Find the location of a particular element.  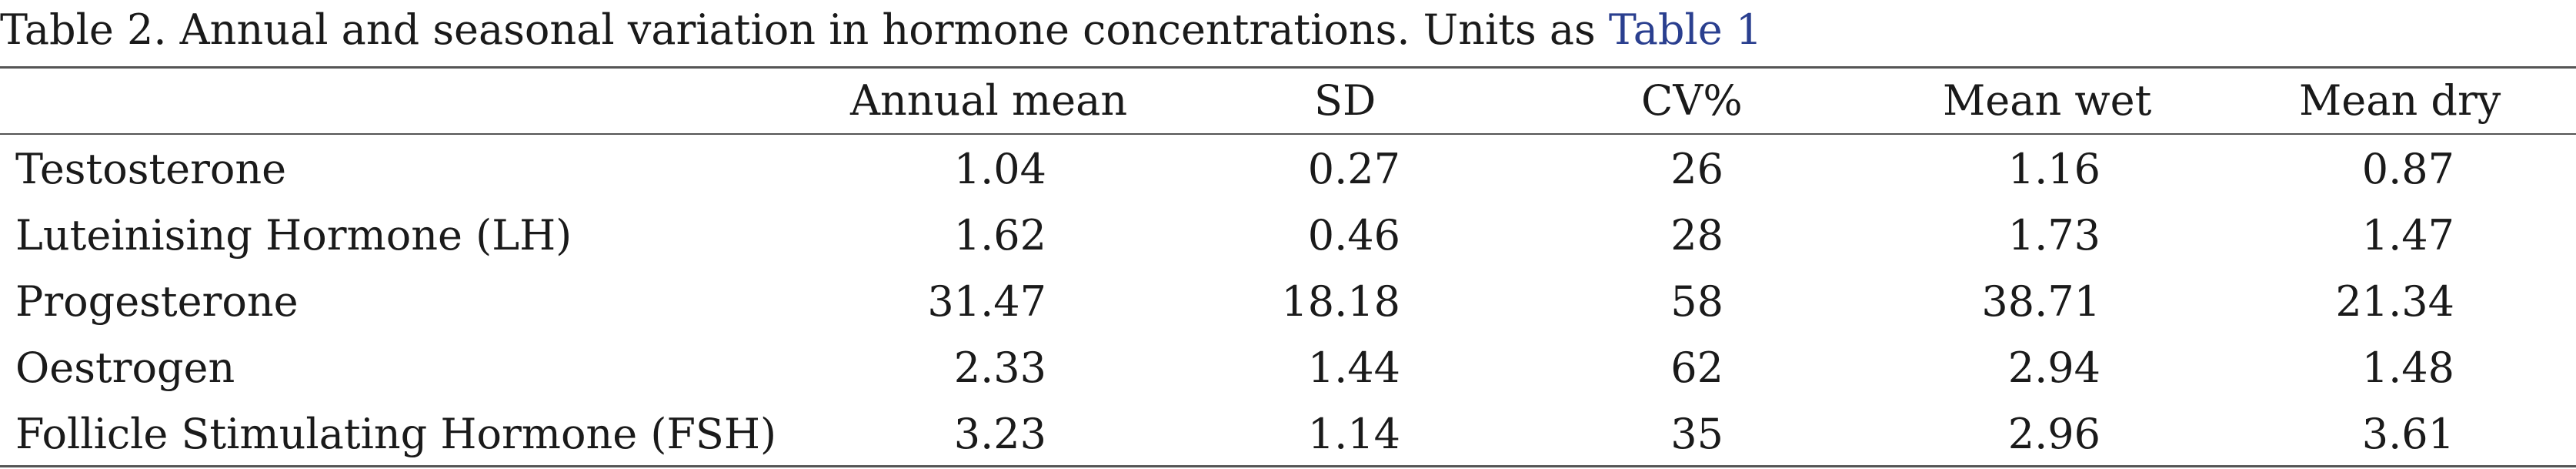

header-mean-wet: Mean wet is located at coordinates (2048, 100).